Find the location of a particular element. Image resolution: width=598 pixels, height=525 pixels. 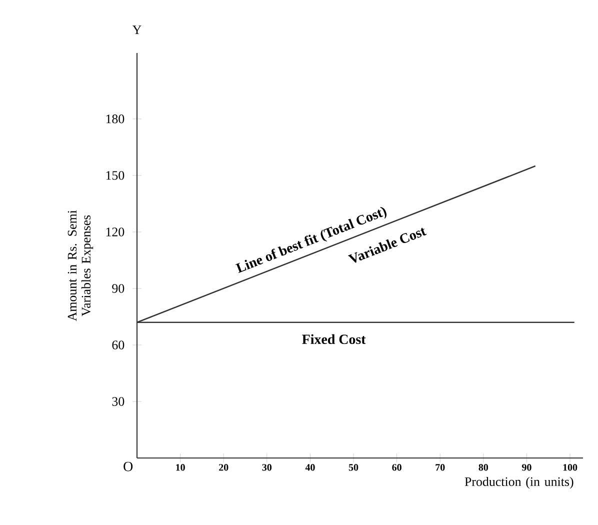

x-tick-label: 90 is located at coordinates (527, 467).